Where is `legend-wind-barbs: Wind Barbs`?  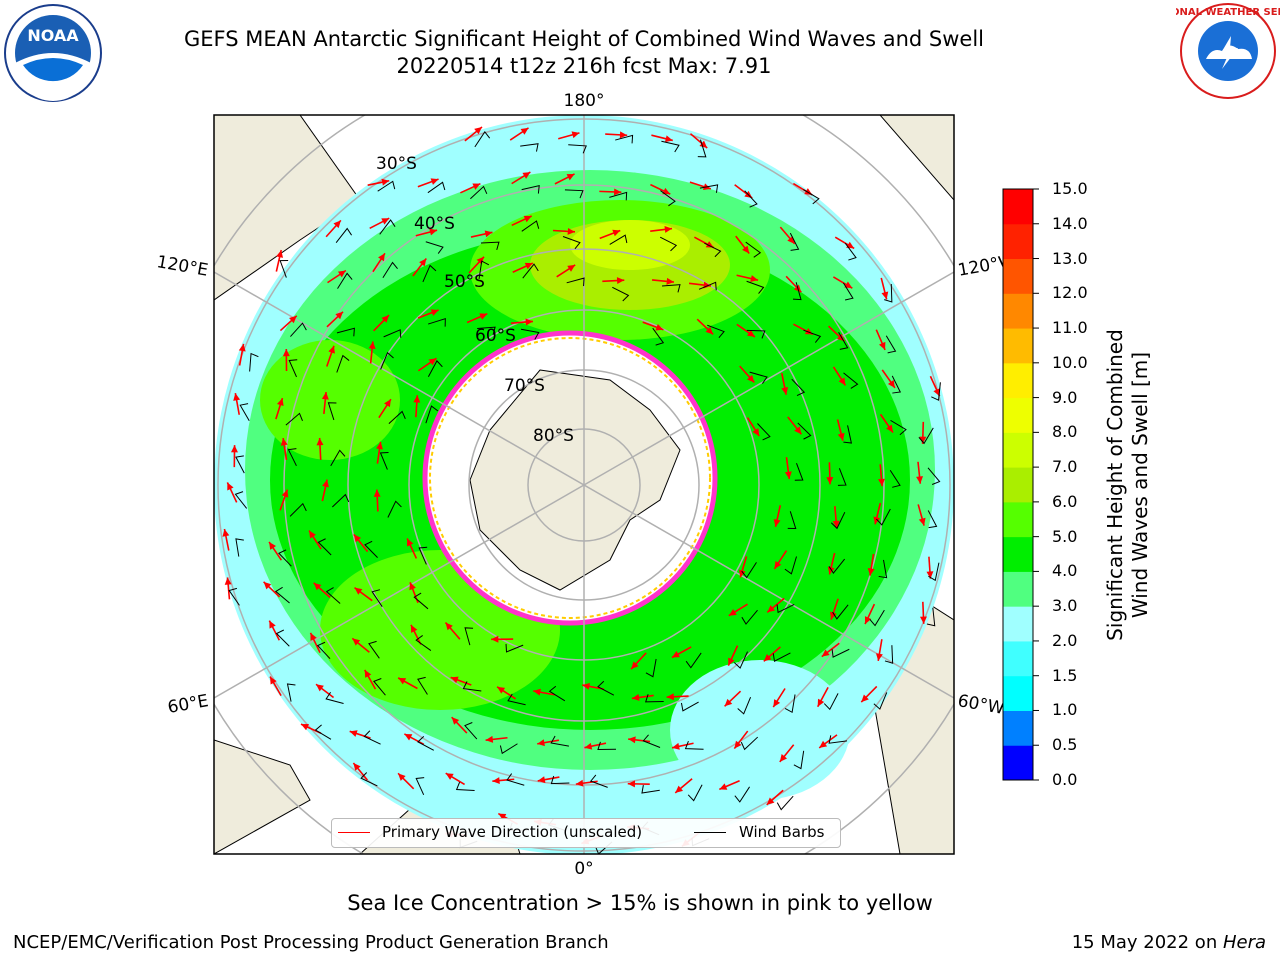 legend-wind-barbs: Wind Barbs is located at coordinates (782, 832).